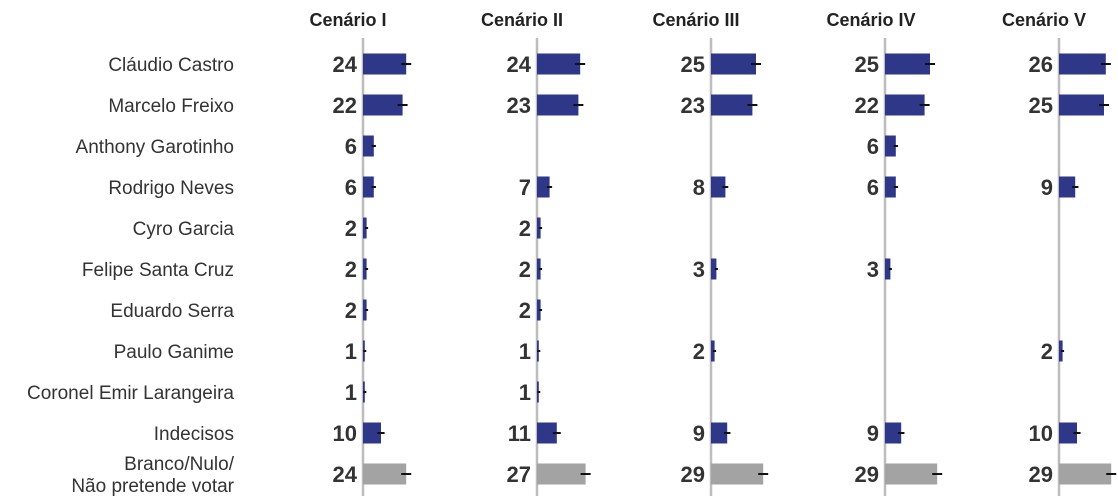 The height and width of the screenshot is (496, 1118). Describe the element at coordinates (155, 147) in the screenshot. I see `row-label: Anthony Garotinho` at that location.